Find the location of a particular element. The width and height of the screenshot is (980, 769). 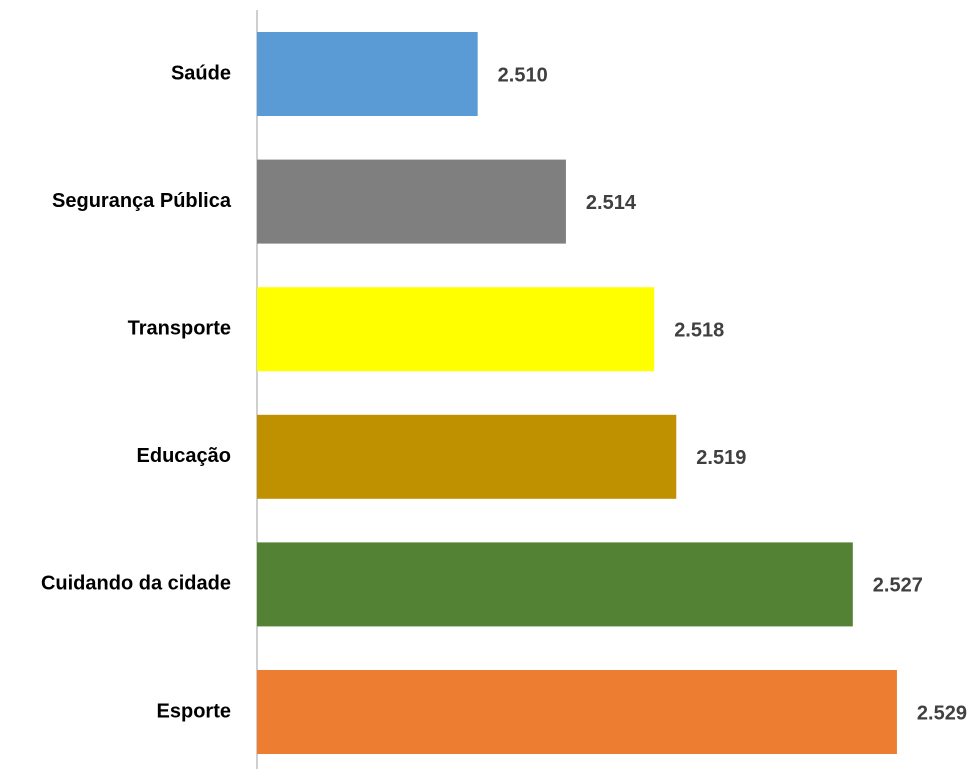

category-label: Cuidando da cidade is located at coordinates (136, 584).